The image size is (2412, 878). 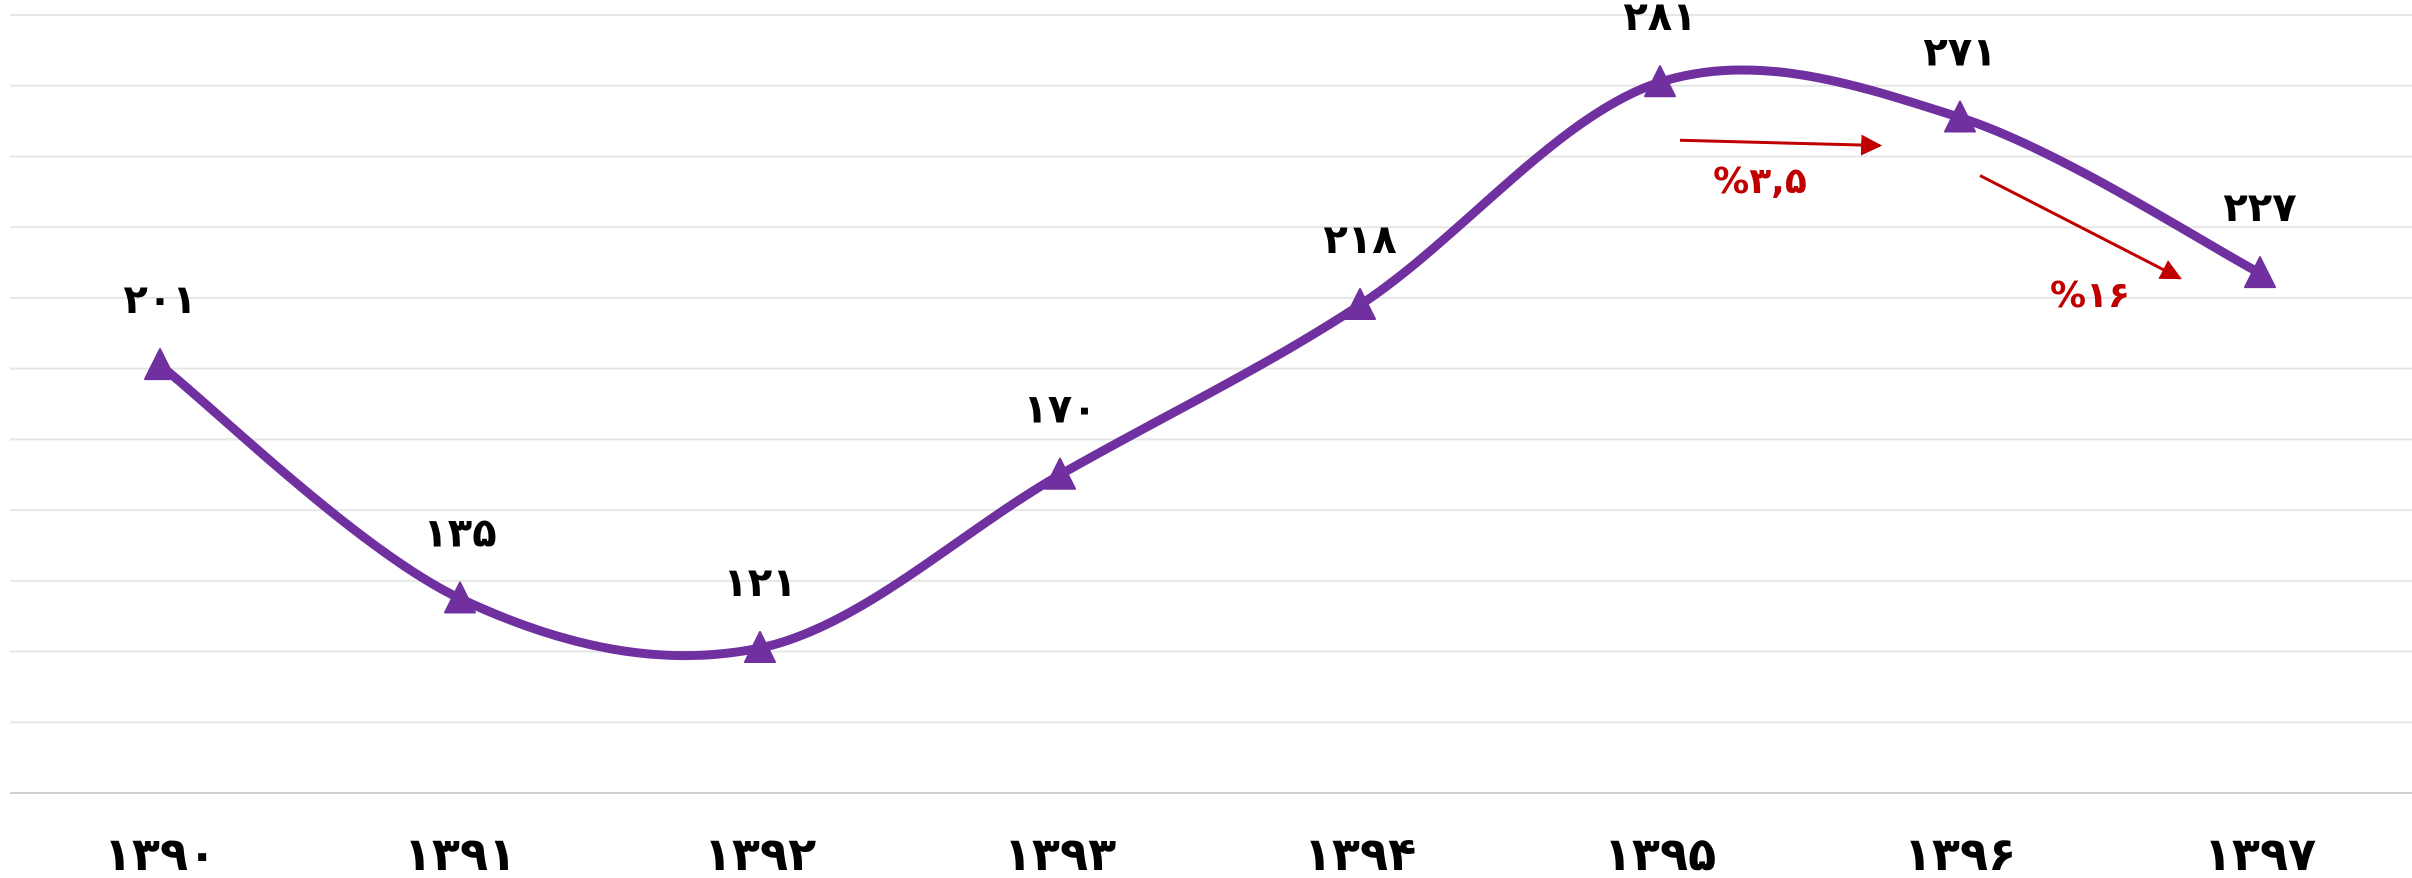 What do you see at coordinates (1959, 53) in the screenshot?
I see `data-label: ۲۷۱` at bounding box center [1959, 53].